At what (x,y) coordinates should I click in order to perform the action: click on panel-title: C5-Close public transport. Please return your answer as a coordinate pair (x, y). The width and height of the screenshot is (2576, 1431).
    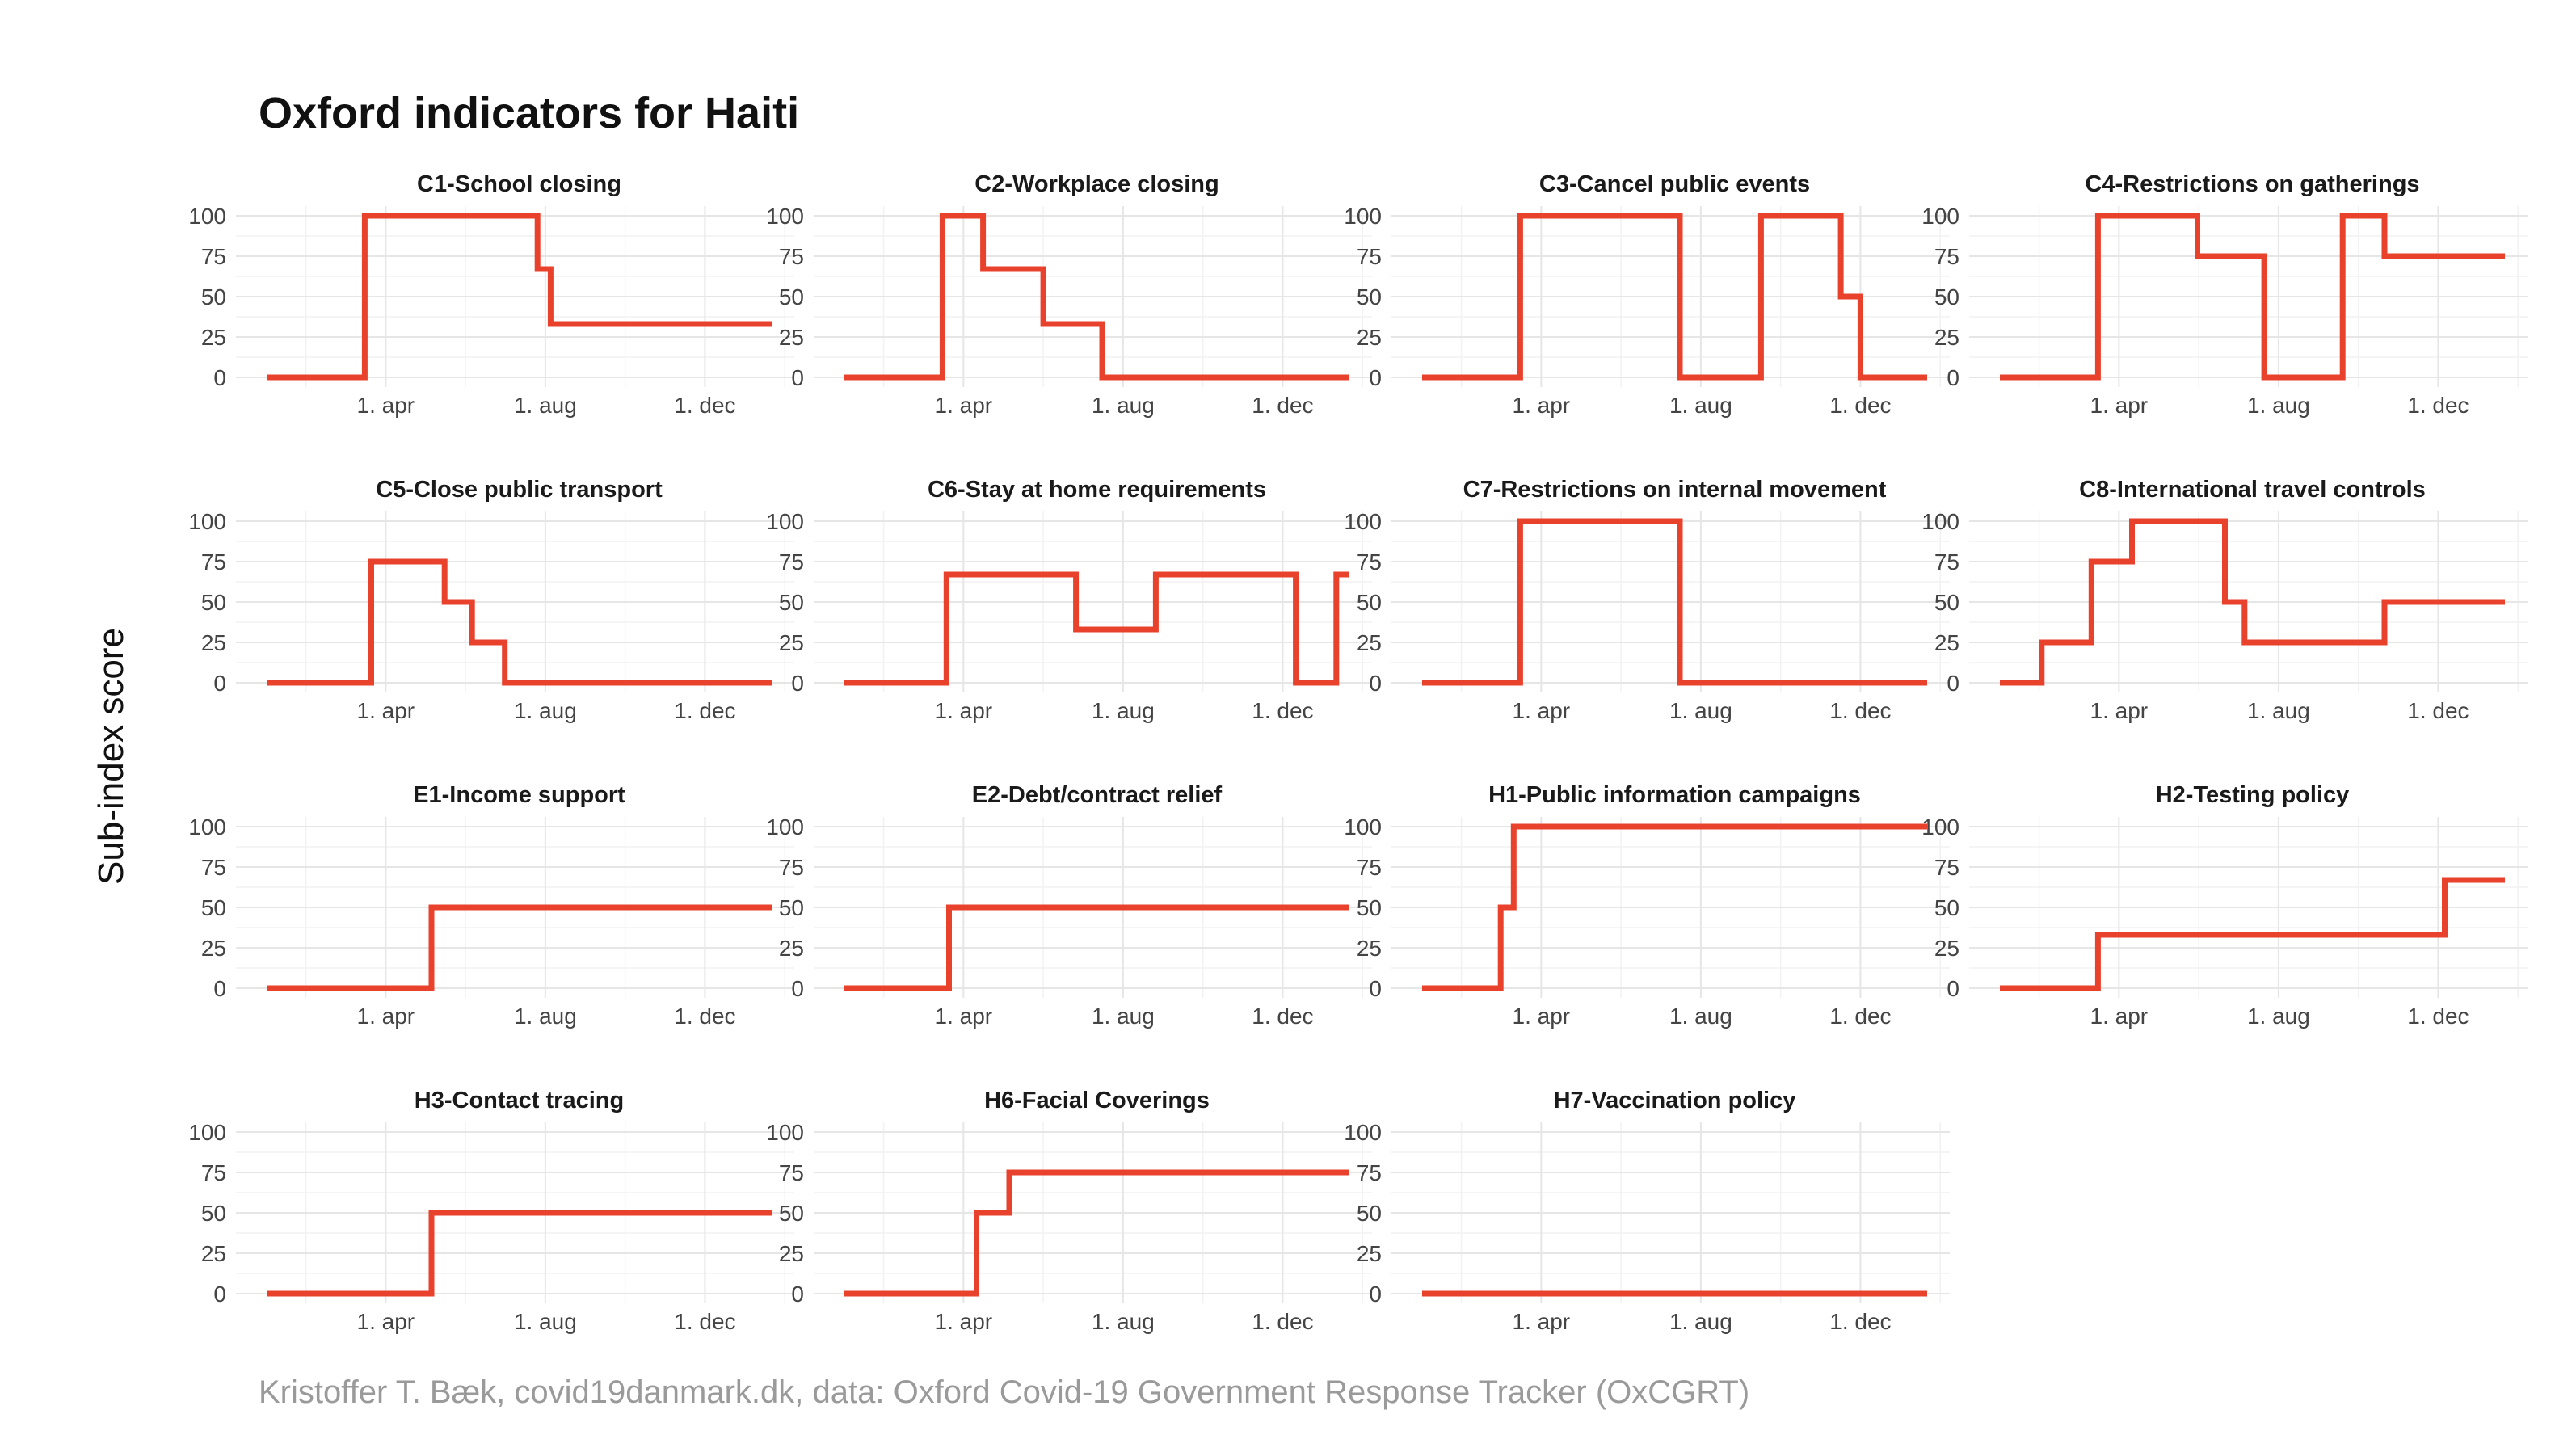
    Looking at the image, I should click on (519, 490).